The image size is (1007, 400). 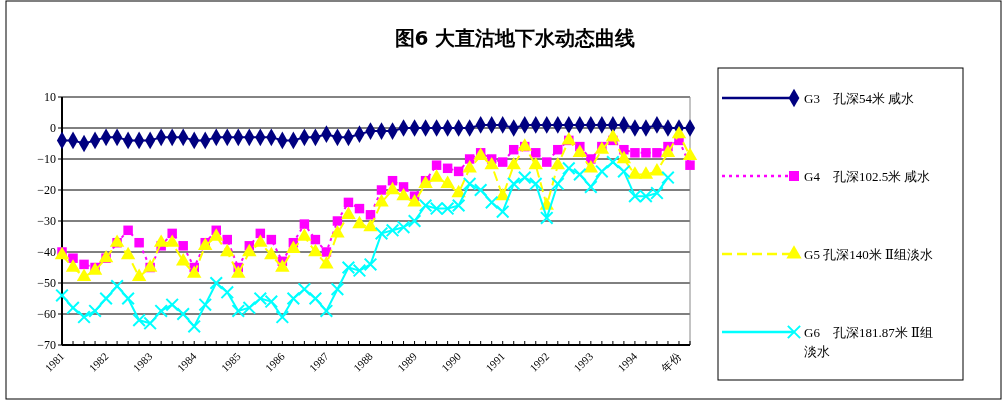 What do you see at coordinates (867, 176) in the screenshot?
I see `legend-label: G4 孔深102.5米 咸水` at bounding box center [867, 176].